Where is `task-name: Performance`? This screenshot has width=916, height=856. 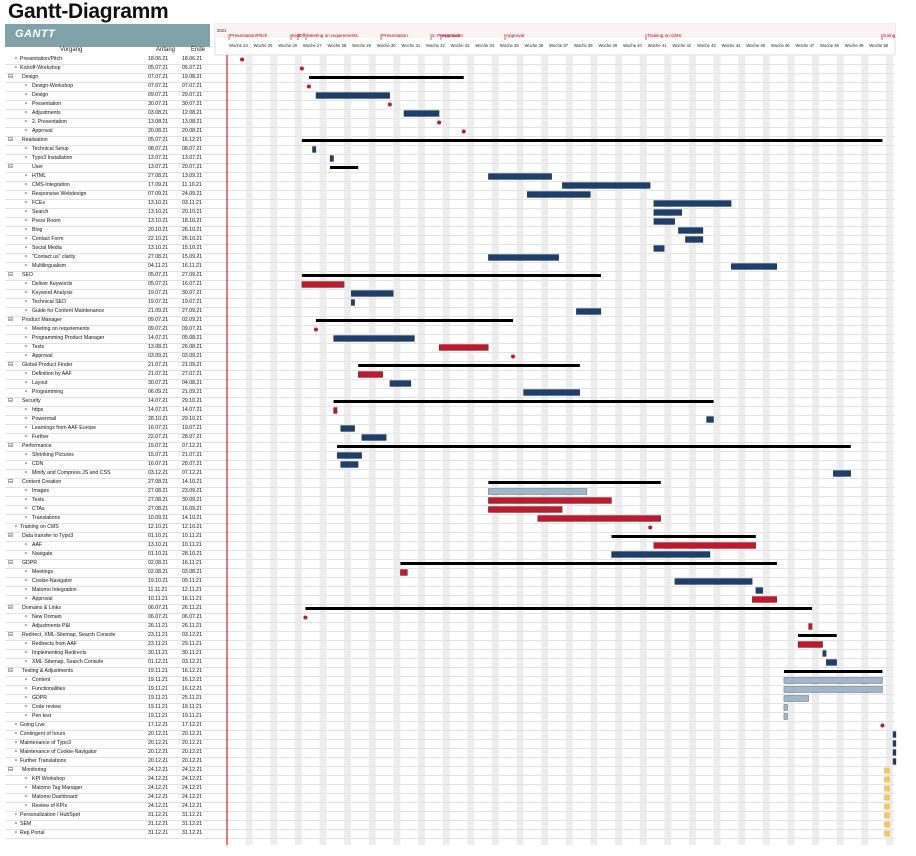 task-name: Performance is located at coordinates (37, 446).